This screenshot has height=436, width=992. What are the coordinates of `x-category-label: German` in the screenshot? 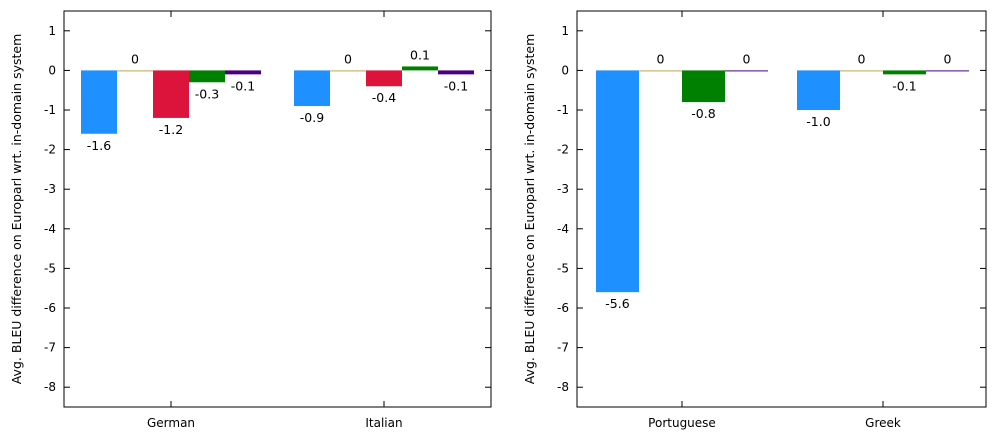 It's located at (171, 423).